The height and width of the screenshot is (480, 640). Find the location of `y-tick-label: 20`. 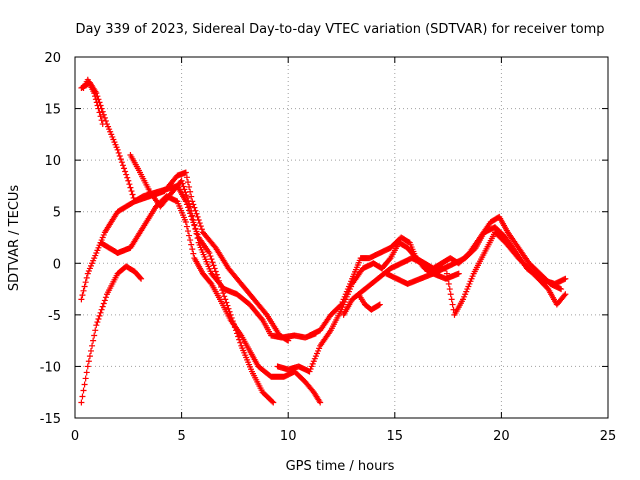

y-tick-label: 20 is located at coordinates (52, 58).